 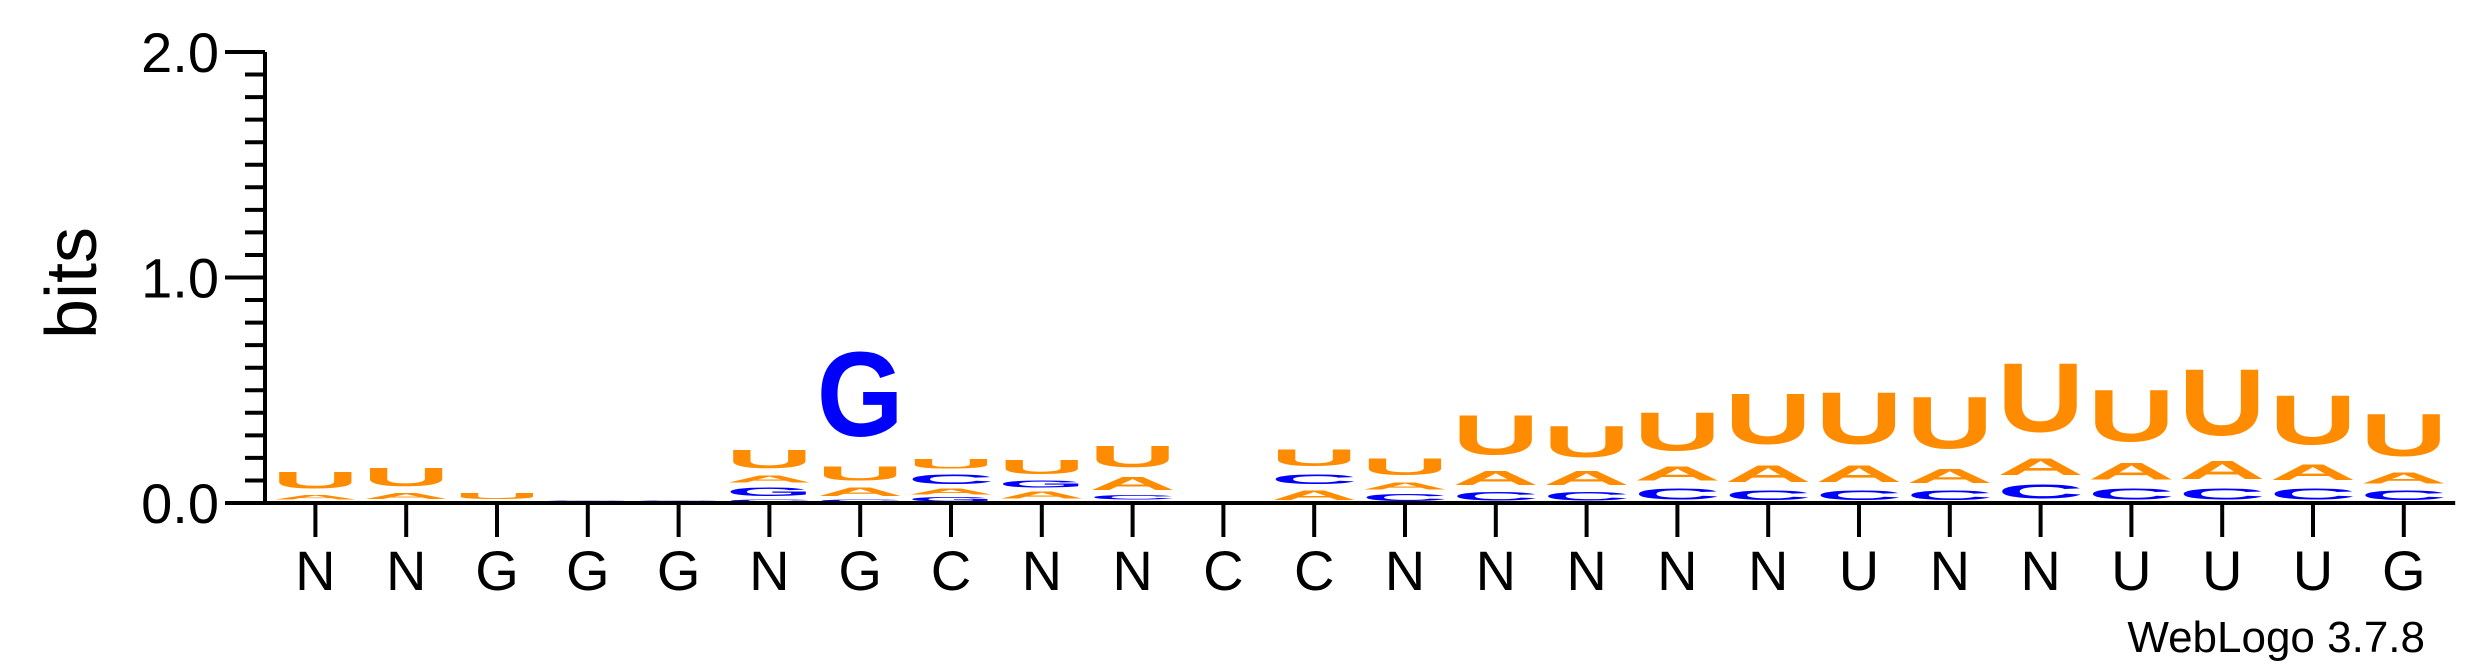 What do you see at coordinates (180, 503) in the screenshot?
I see `y-tick-label: 0.0` at bounding box center [180, 503].